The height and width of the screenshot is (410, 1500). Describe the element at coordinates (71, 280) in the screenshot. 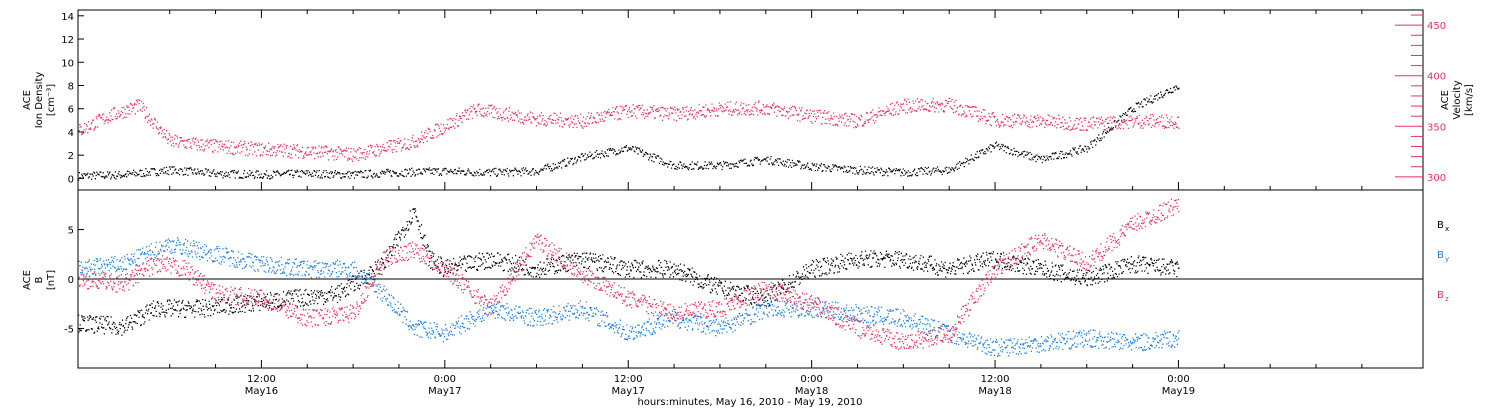

I see `field-tick-label: 0` at that location.